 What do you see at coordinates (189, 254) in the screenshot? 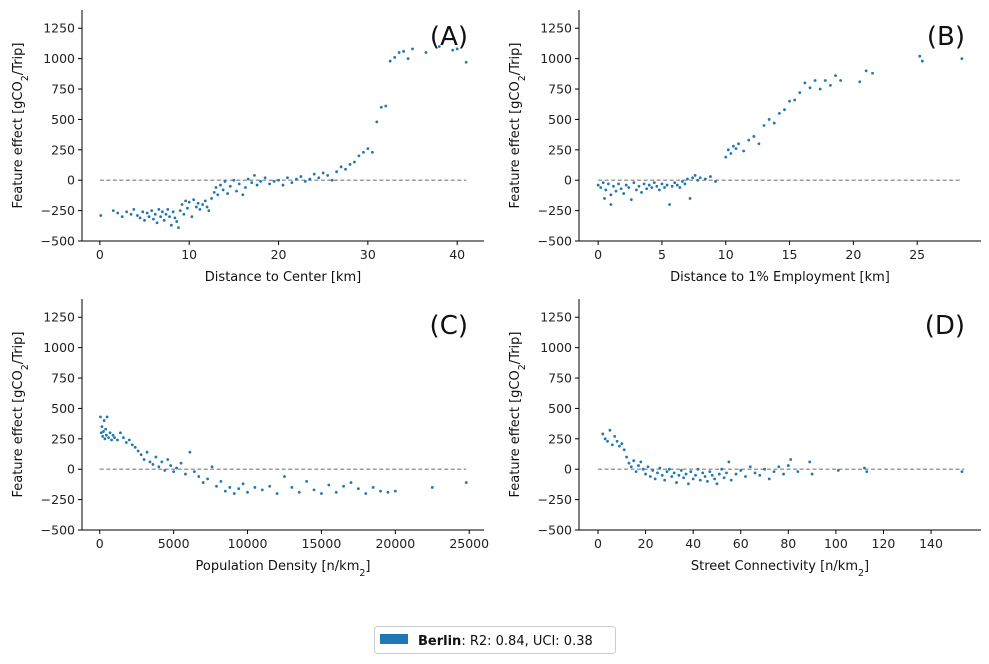
I see `panel-a-xtick-label: 10` at bounding box center [189, 254].